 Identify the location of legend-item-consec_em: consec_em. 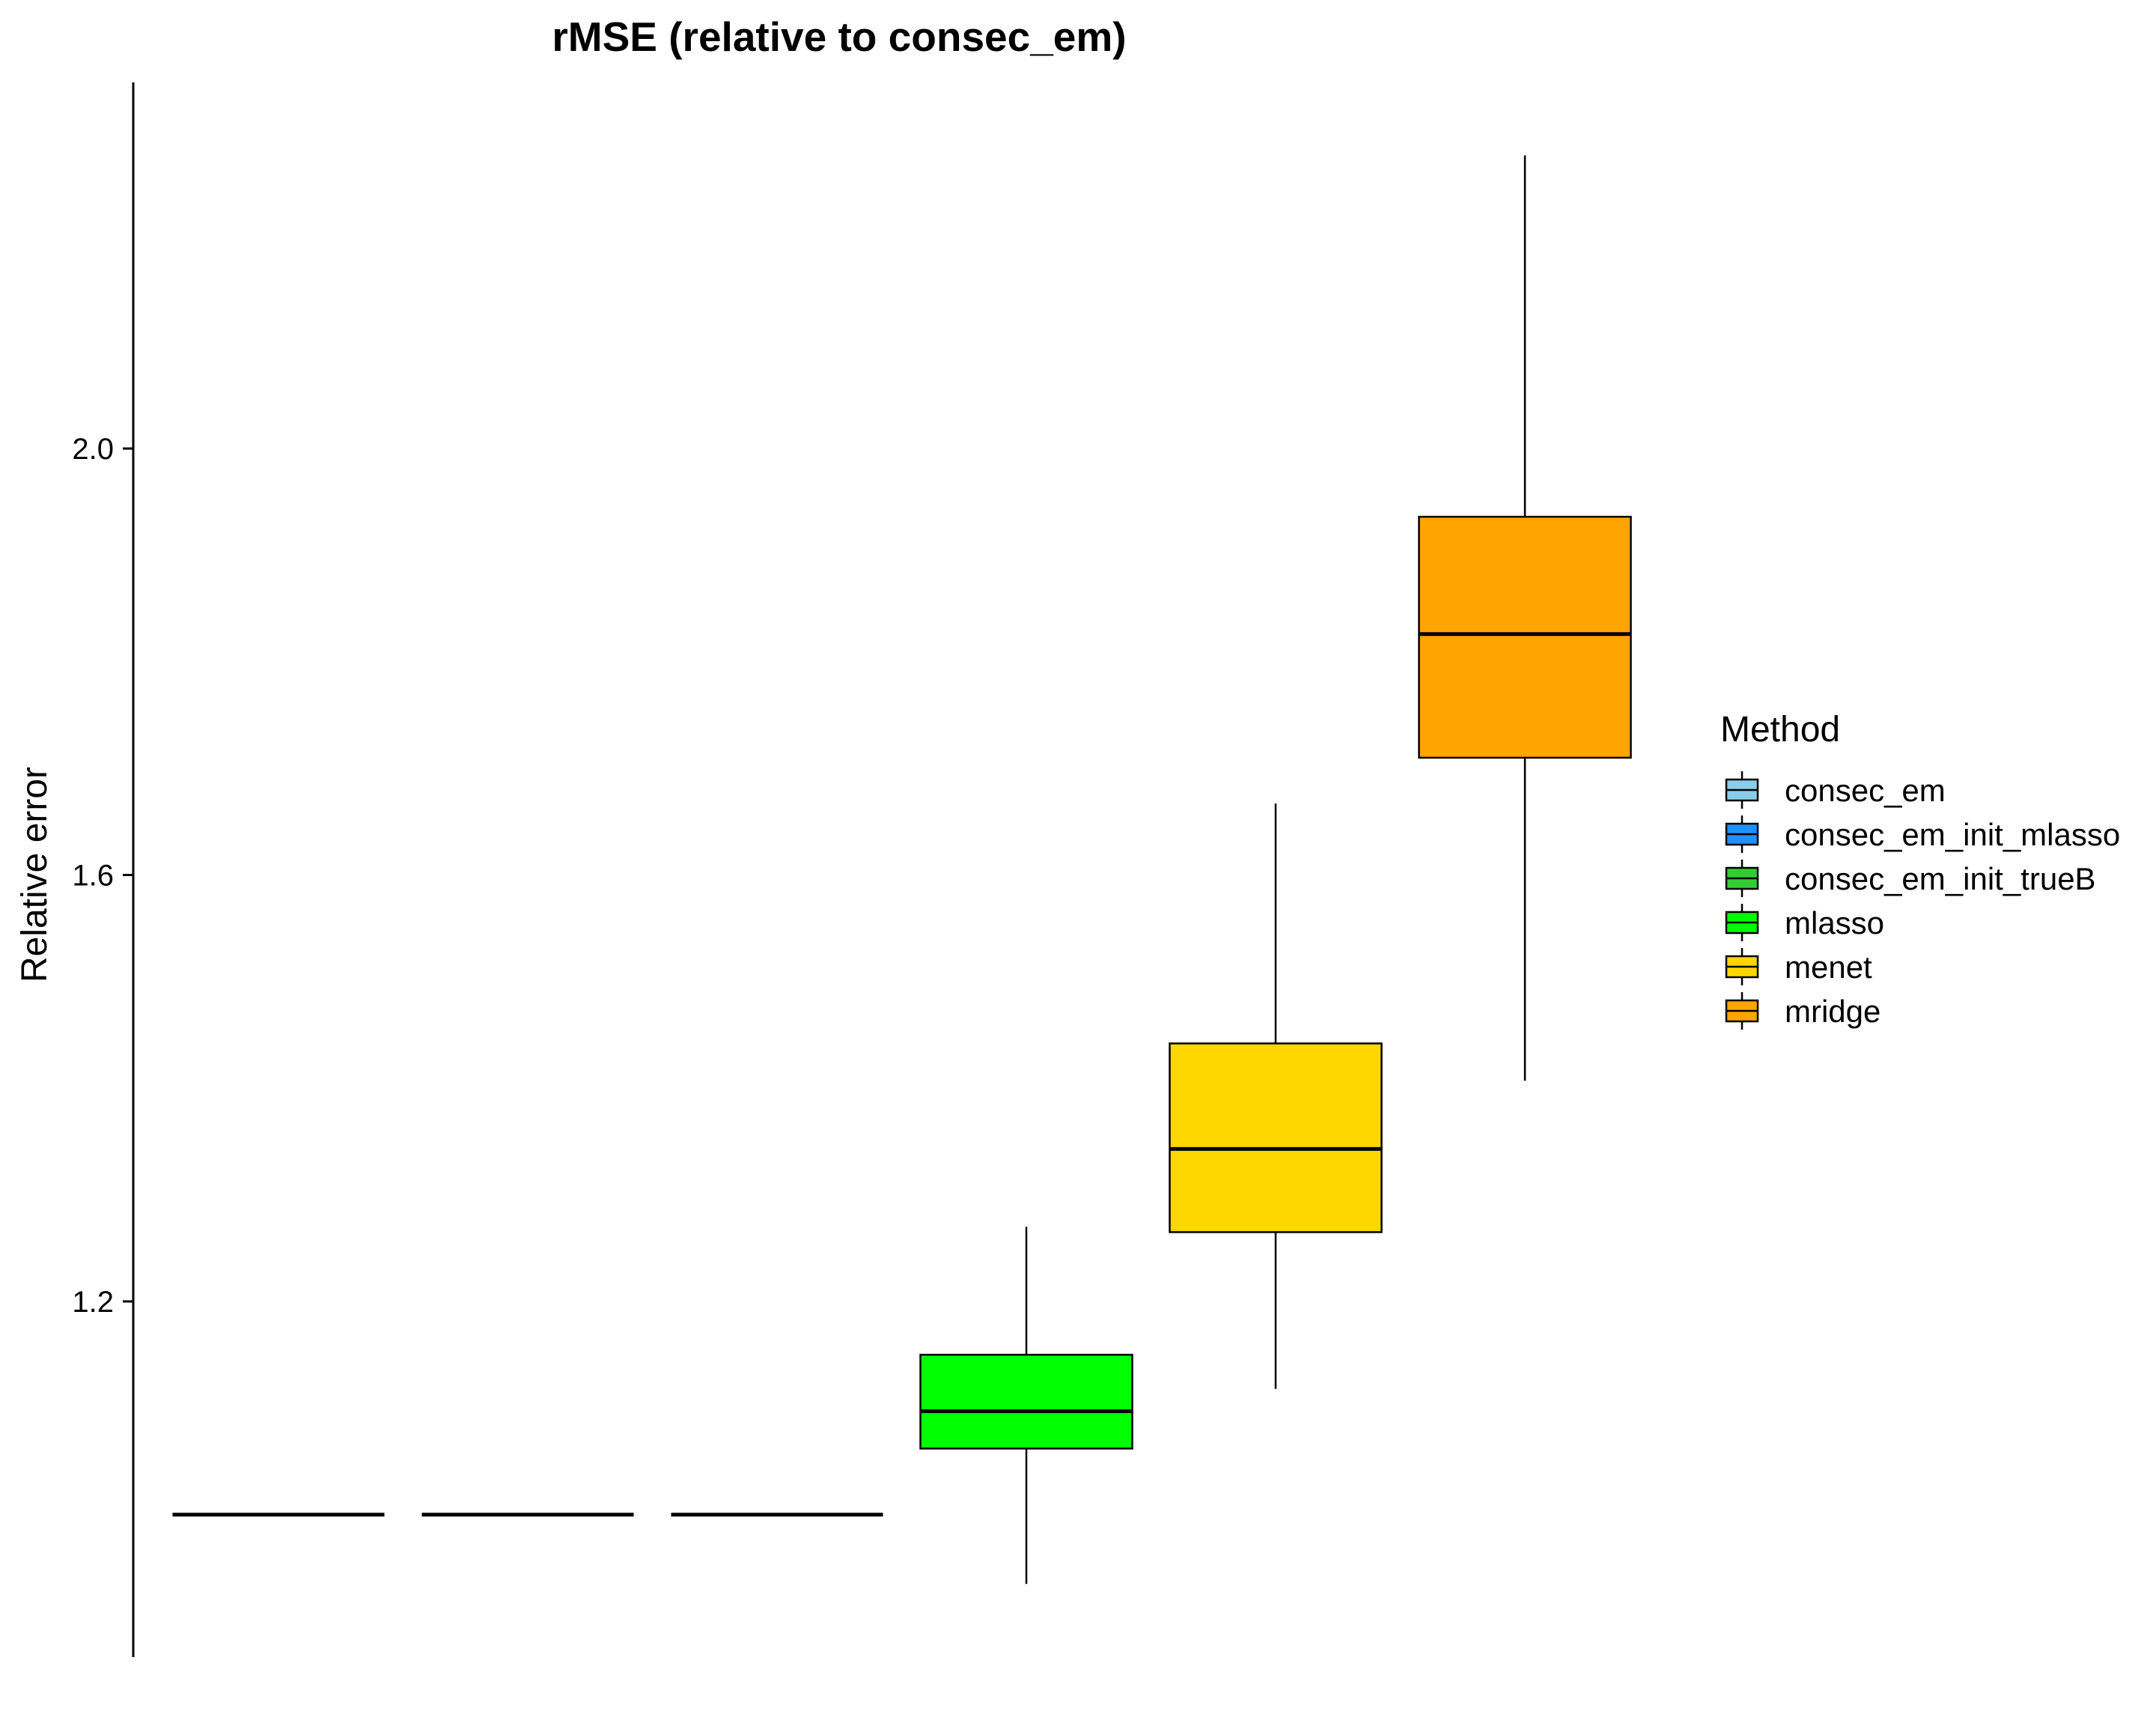
(1835, 790).